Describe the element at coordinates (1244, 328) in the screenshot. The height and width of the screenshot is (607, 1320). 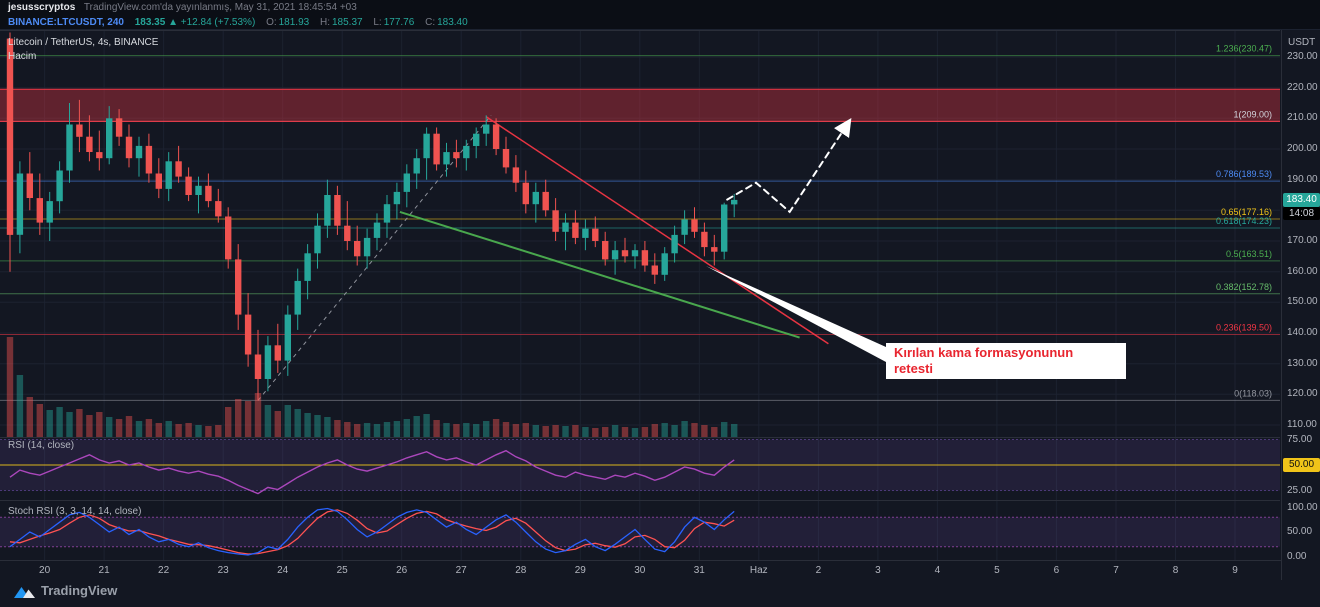
I see `svg-text: 0.236(139.50)` at that location.